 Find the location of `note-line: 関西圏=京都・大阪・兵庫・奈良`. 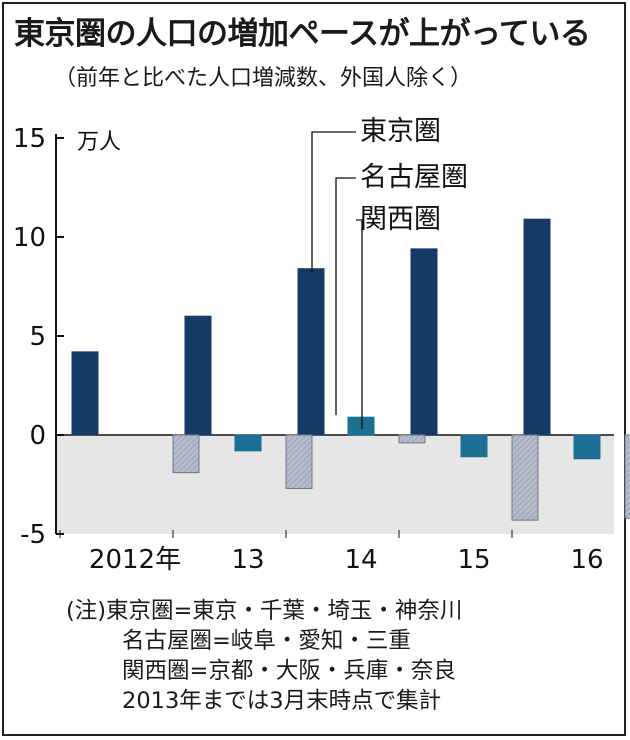

note-line: 関西圏=京都・大阪・兵庫・奈良 is located at coordinates (289, 671).